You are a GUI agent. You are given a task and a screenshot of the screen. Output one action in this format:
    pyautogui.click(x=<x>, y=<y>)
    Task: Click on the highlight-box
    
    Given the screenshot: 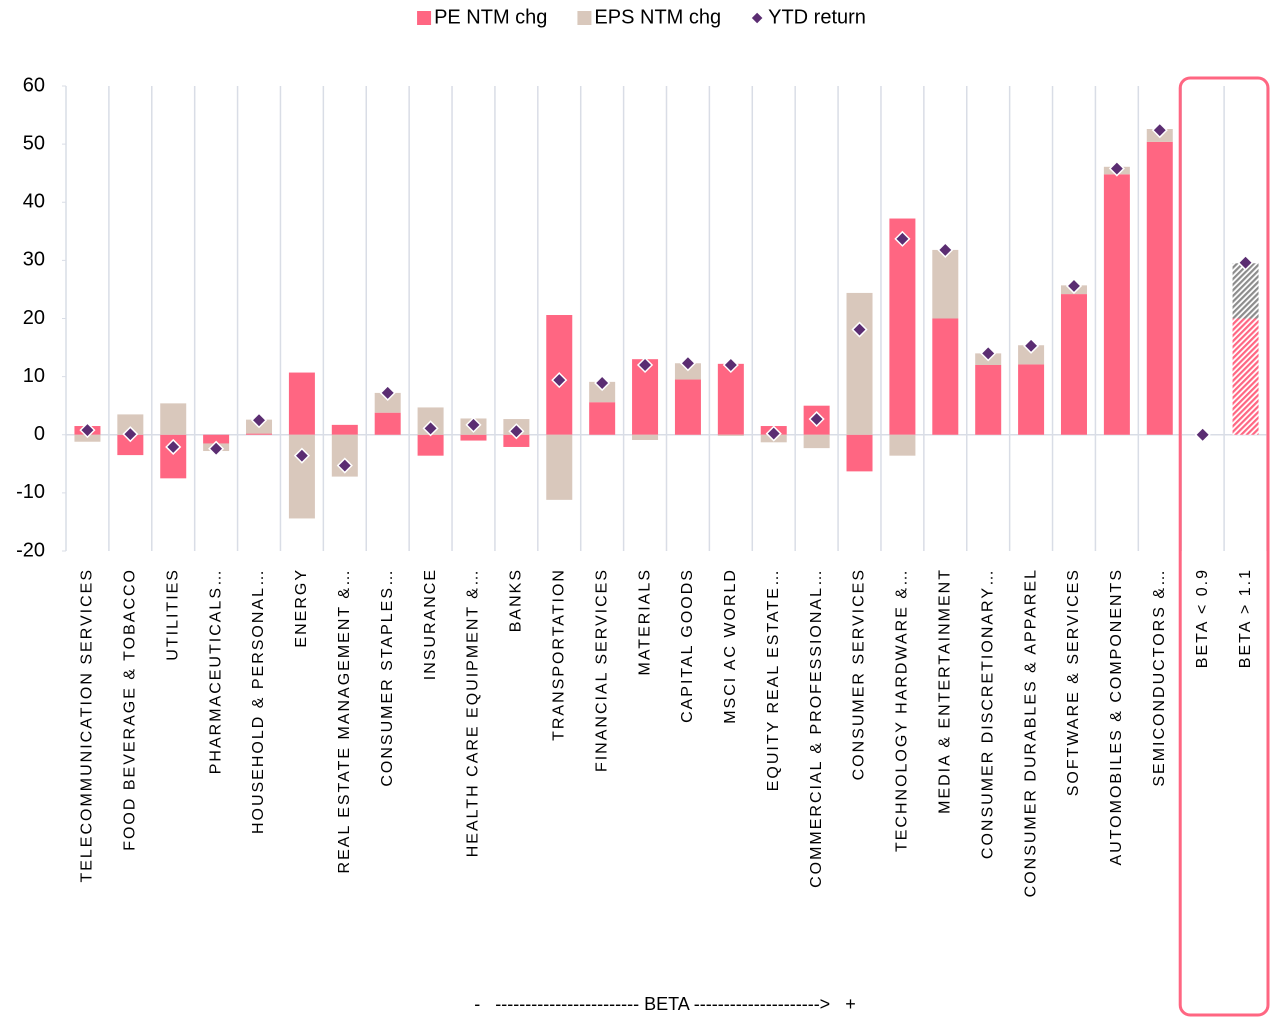 What is the action you would take?
    pyautogui.click(x=1224, y=546)
    